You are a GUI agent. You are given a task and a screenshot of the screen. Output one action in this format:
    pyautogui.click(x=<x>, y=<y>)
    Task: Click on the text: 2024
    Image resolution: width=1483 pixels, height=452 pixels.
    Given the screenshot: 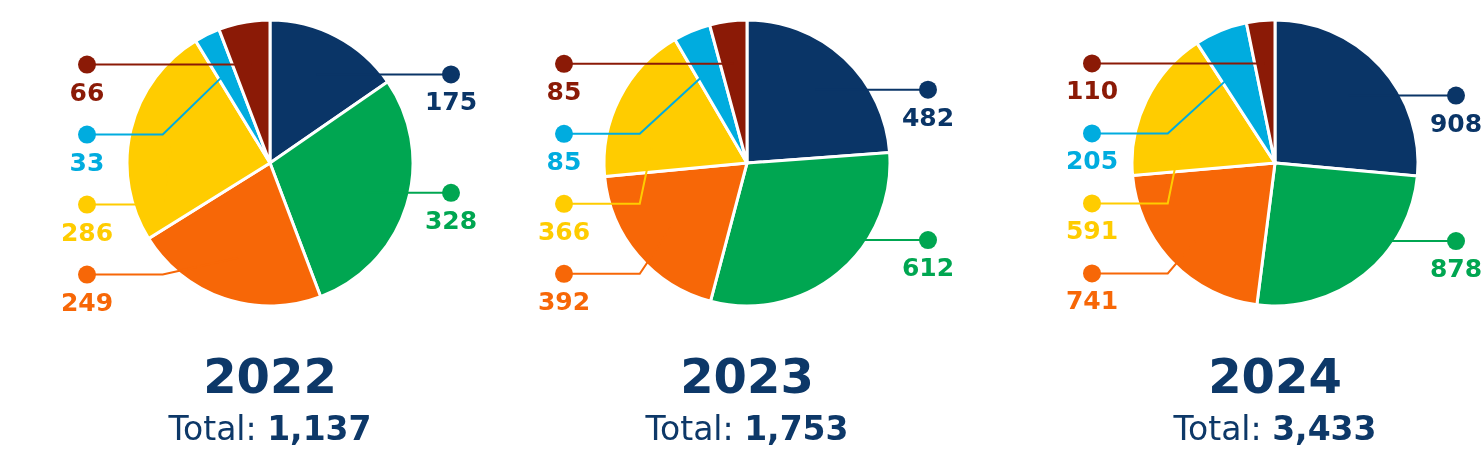 What is the action you would take?
    pyautogui.click(x=1275, y=376)
    